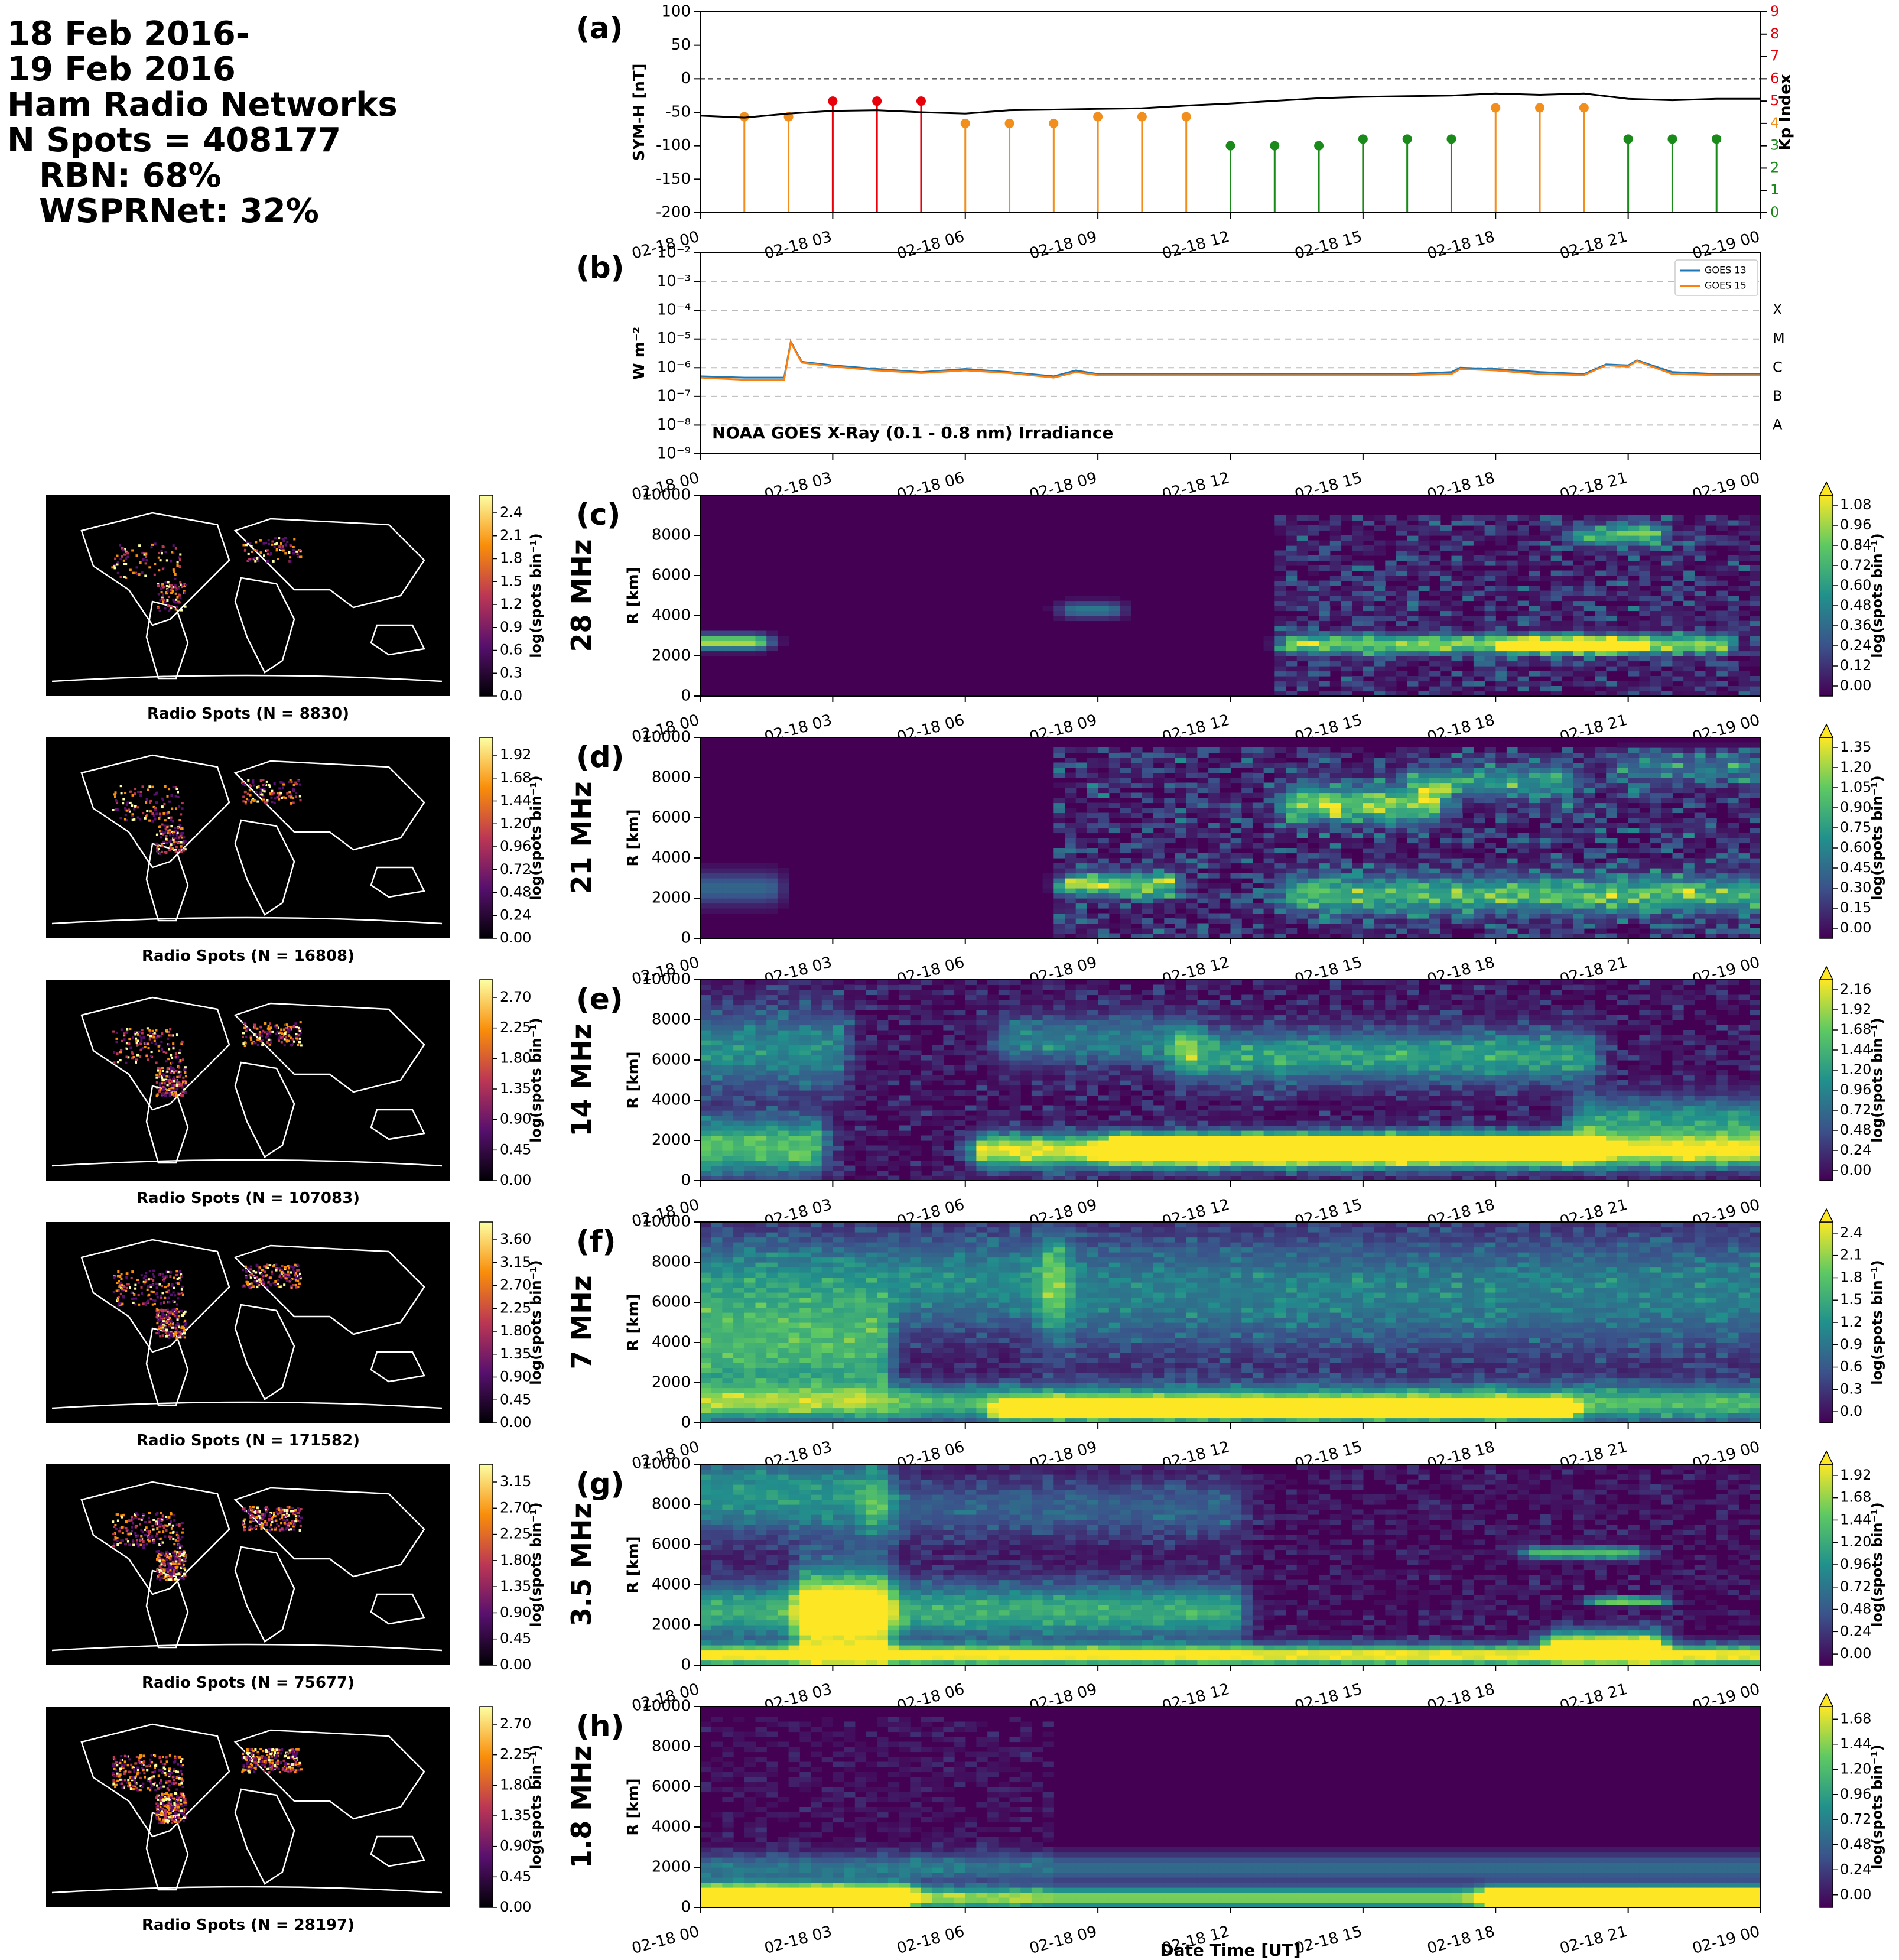  I want to click on panel-c-colorbar-tick-label: 0.72, so click(1855, 565).